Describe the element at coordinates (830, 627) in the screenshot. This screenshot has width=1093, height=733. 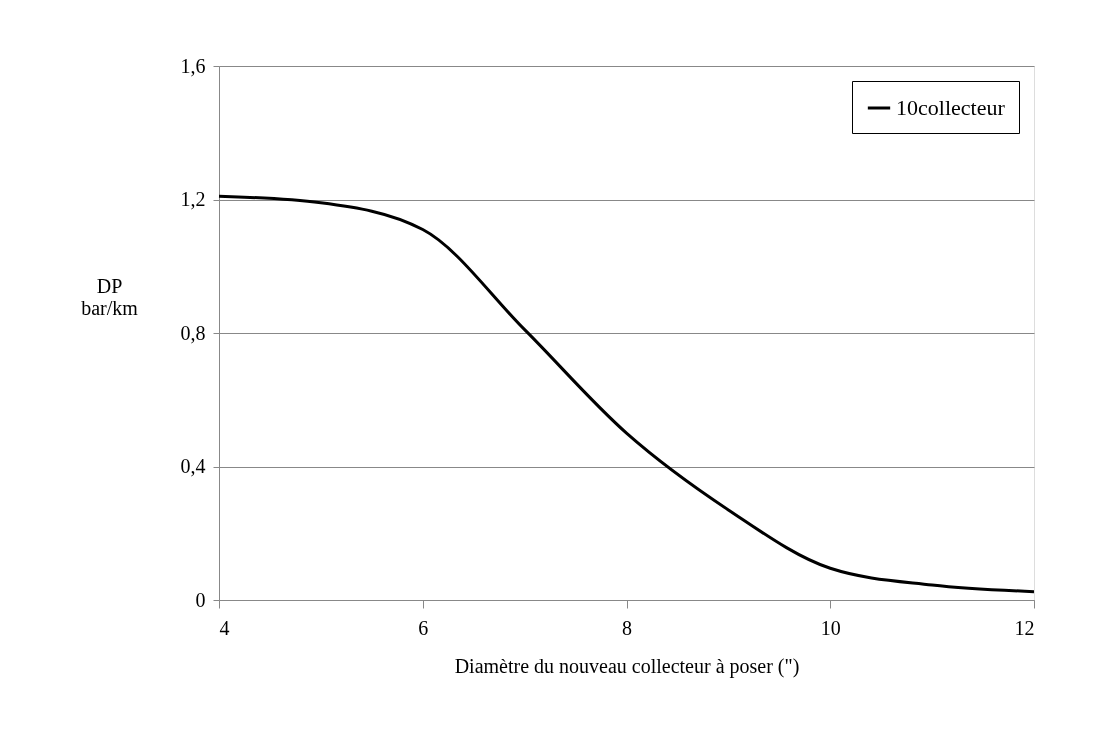
I see `x-tick-label: 10` at that location.